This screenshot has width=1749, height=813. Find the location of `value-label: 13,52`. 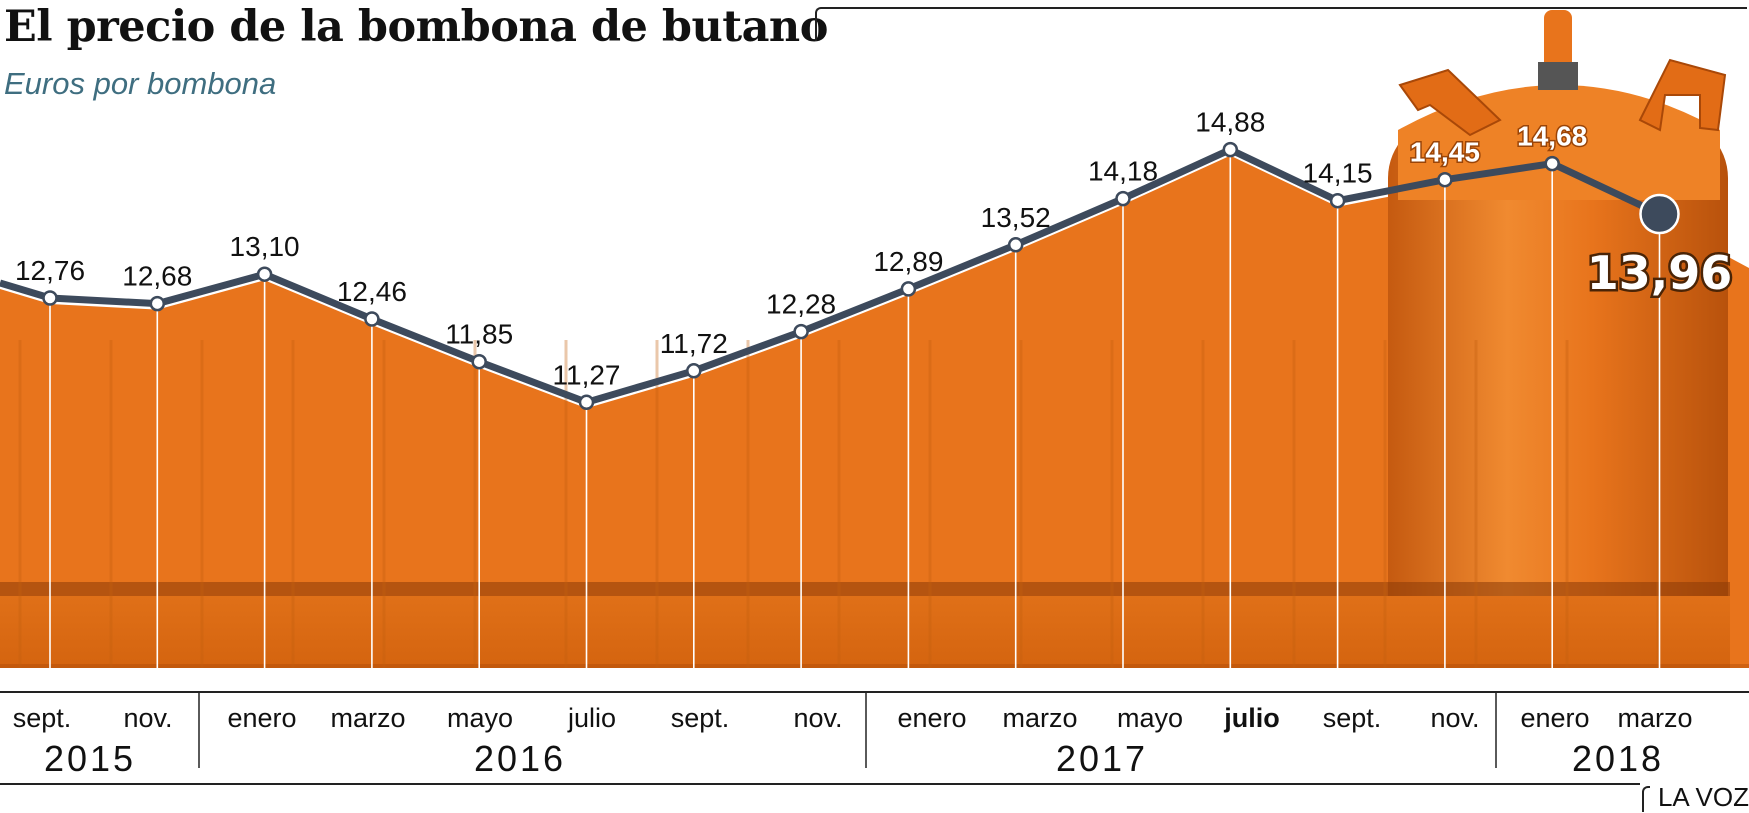

value-label: 13,52 is located at coordinates (1016, 217).